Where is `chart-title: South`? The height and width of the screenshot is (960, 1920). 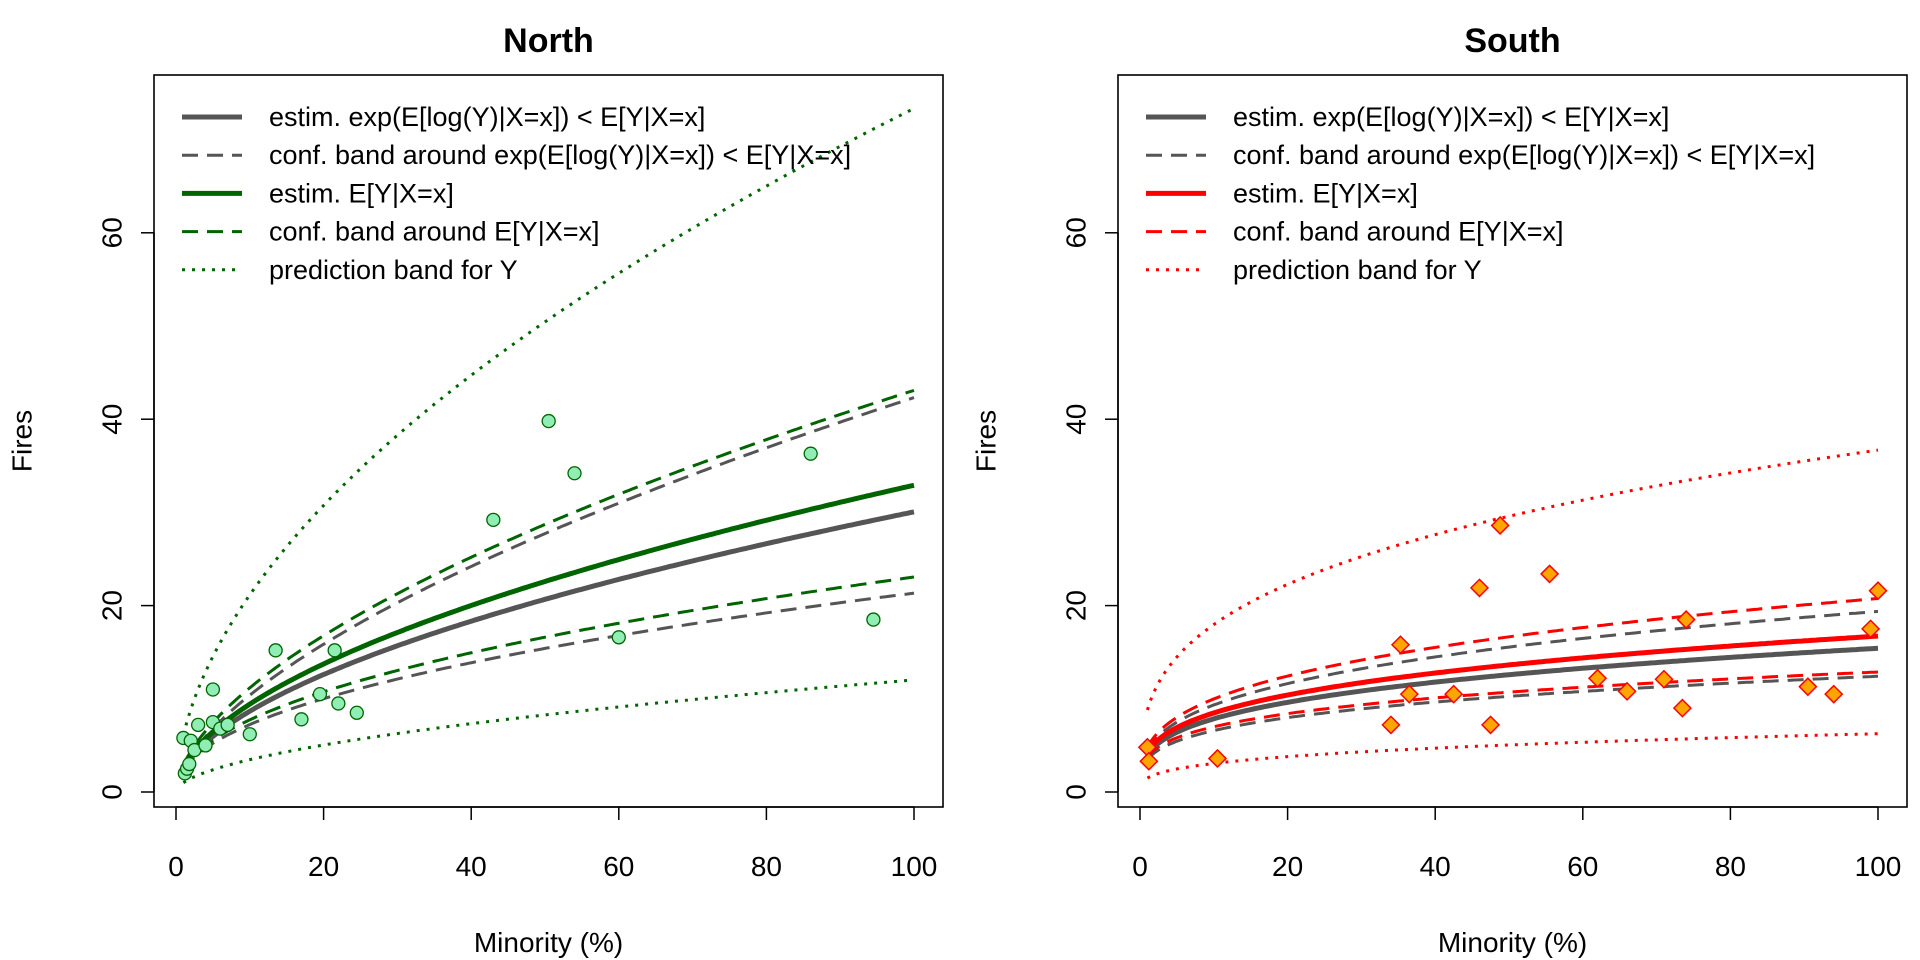 chart-title: South is located at coordinates (1512, 41).